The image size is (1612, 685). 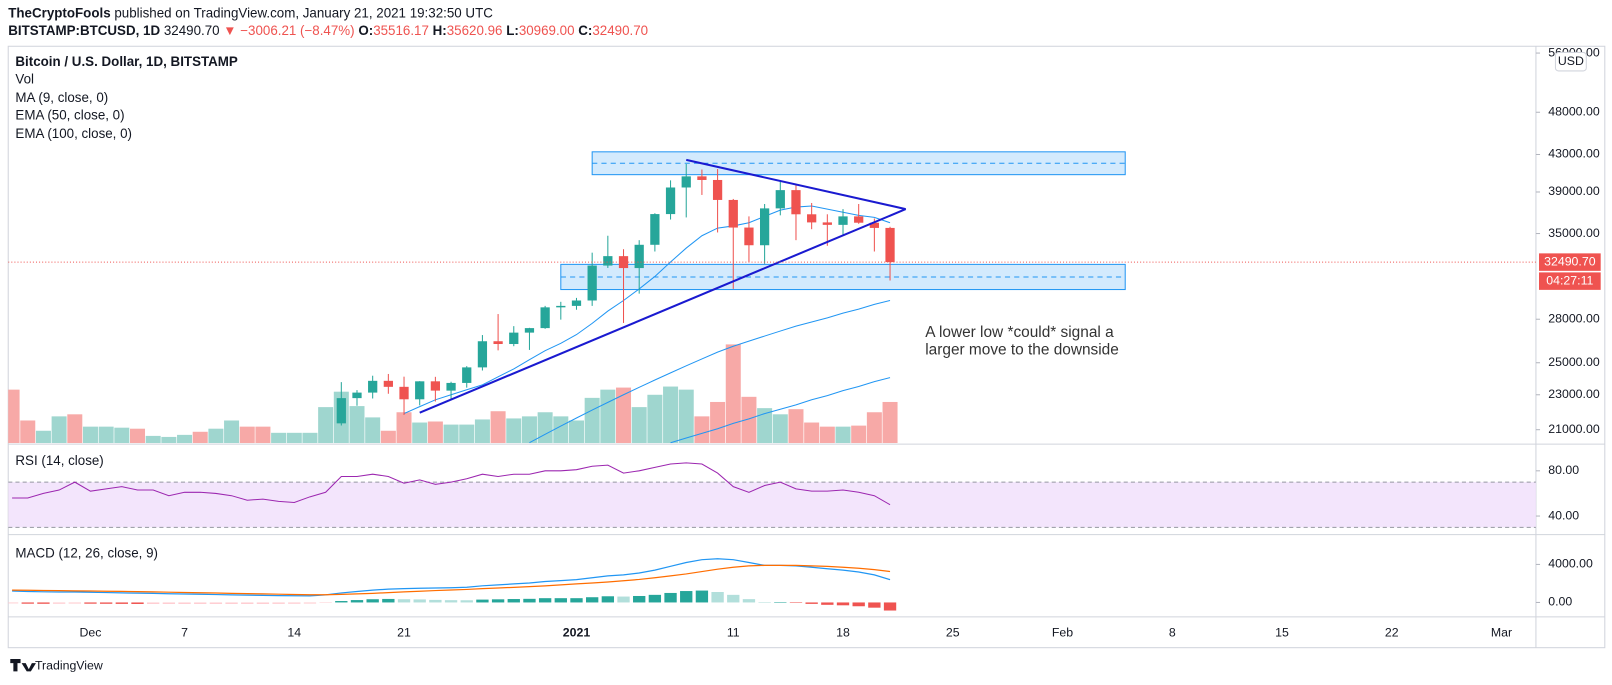 I want to click on ohlc-value: 32490.70, so click(x=620, y=29).